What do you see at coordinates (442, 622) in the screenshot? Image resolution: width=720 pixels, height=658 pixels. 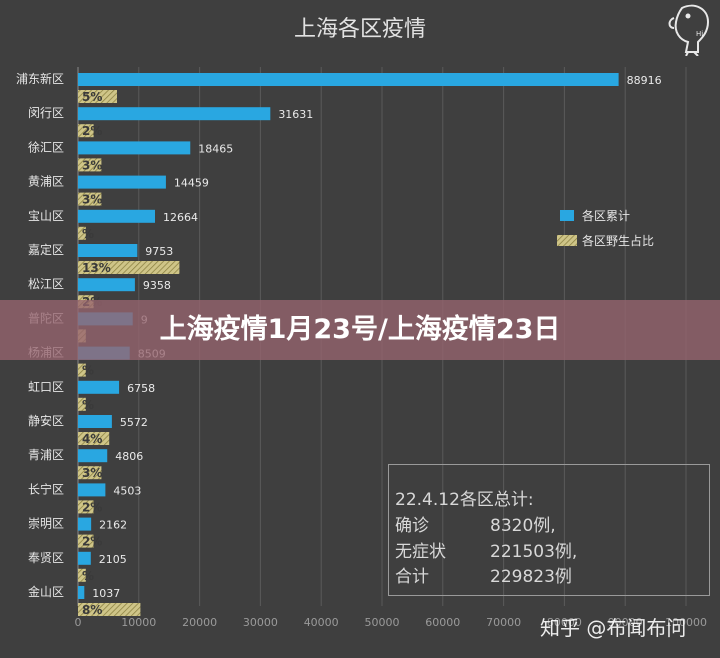 I see `x-tick-label: 60000` at bounding box center [442, 622].